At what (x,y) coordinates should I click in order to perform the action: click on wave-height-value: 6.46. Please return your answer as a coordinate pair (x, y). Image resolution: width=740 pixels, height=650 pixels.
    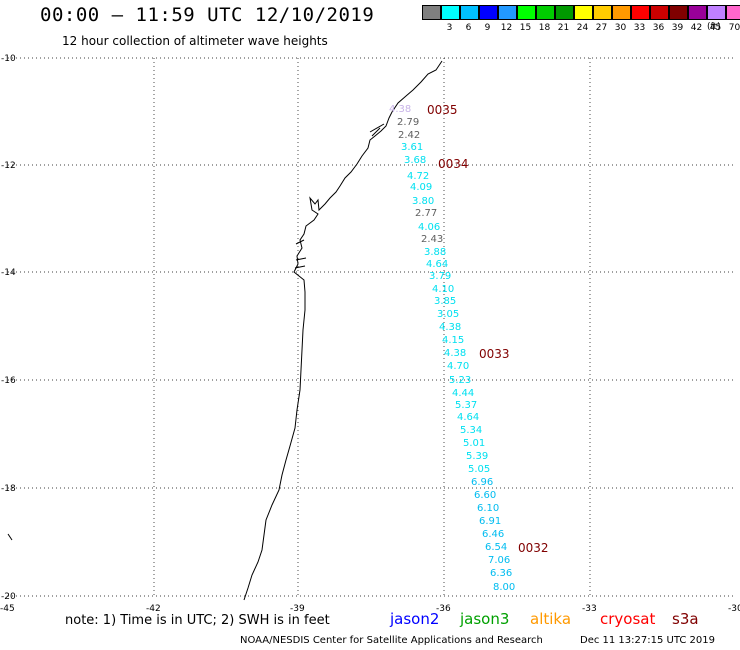
    Looking at the image, I should click on (493, 534).